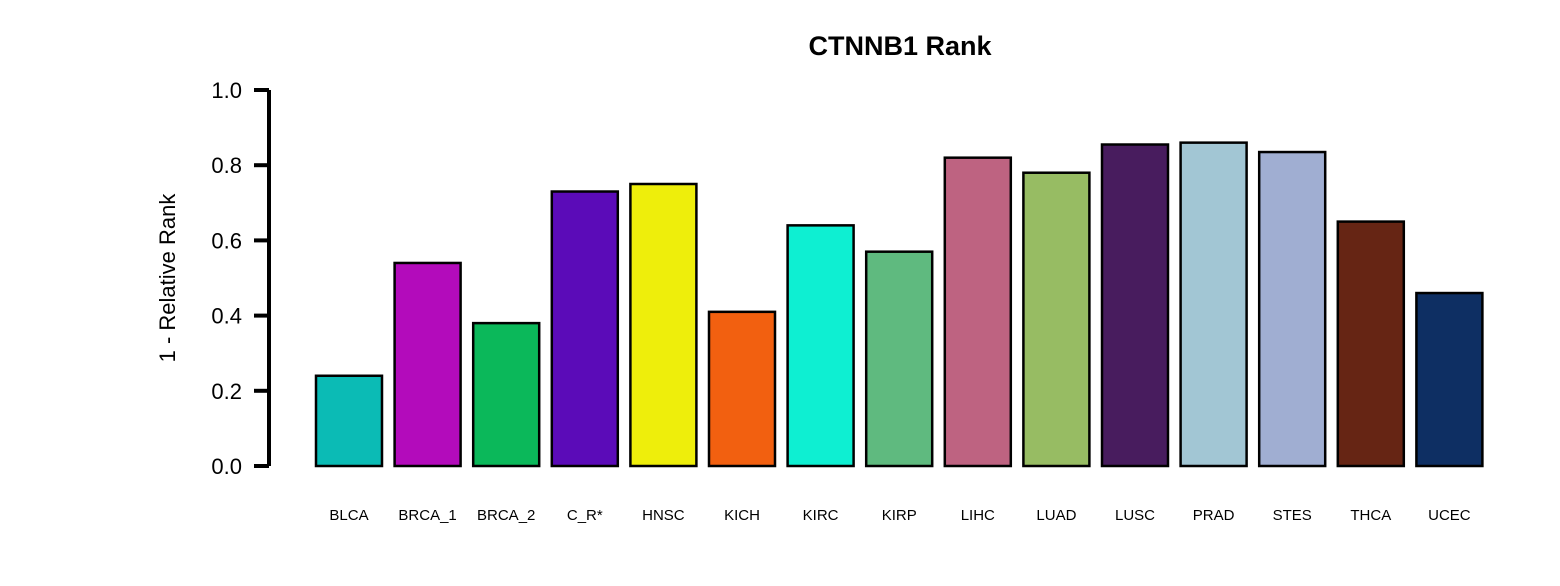 This screenshot has width=1560, height=586. What do you see at coordinates (663, 515) in the screenshot?
I see `x-tick-label: HNSC` at bounding box center [663, 515].